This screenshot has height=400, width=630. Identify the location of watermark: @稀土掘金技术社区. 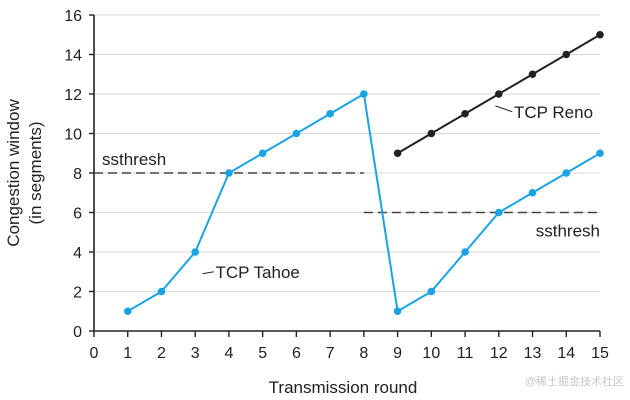
(574, 381).